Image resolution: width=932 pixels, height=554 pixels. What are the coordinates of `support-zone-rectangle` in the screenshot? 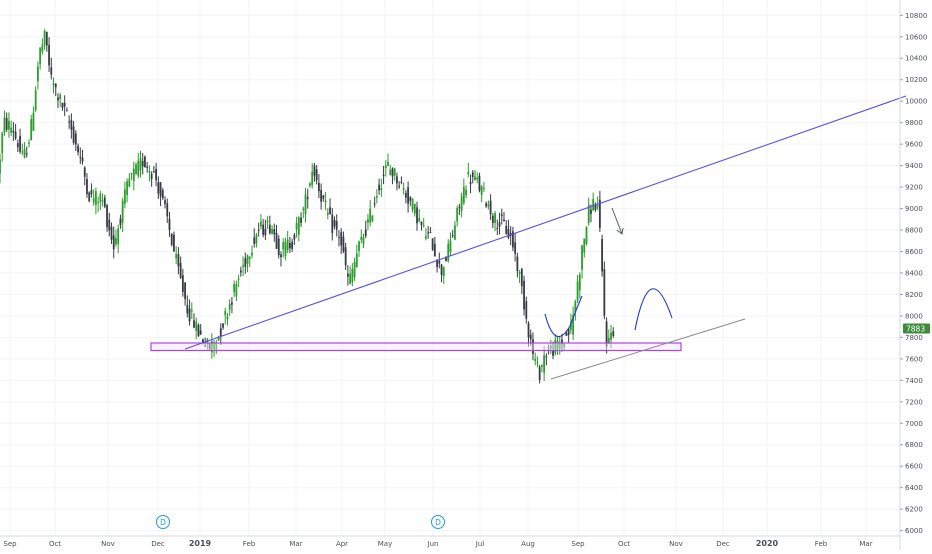 It's located at (416, 347).